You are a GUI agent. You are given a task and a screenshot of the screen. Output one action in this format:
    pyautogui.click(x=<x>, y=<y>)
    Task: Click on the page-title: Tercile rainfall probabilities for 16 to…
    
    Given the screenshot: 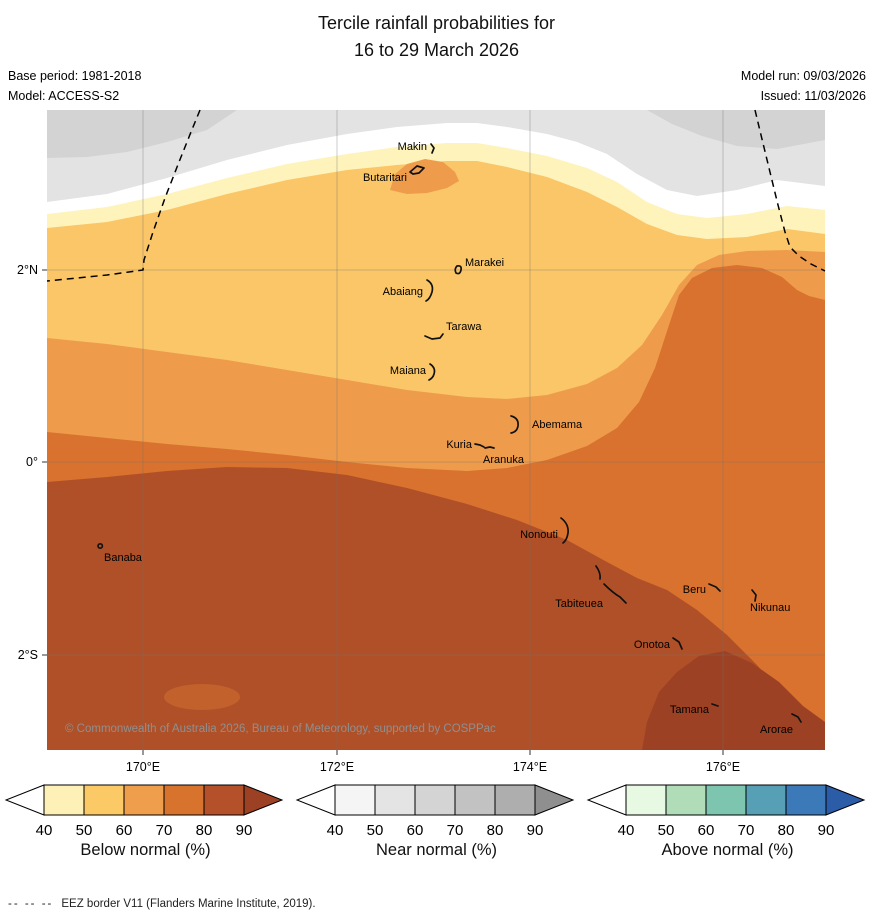 What is the action you would take?
    pyautogui.click(x=436, y=37)
    